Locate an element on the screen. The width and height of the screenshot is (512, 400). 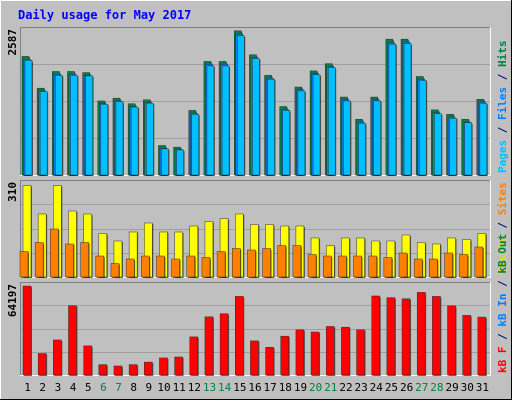
panel-middle-sites-bar-17-fill is located at coordinates (266, 263).